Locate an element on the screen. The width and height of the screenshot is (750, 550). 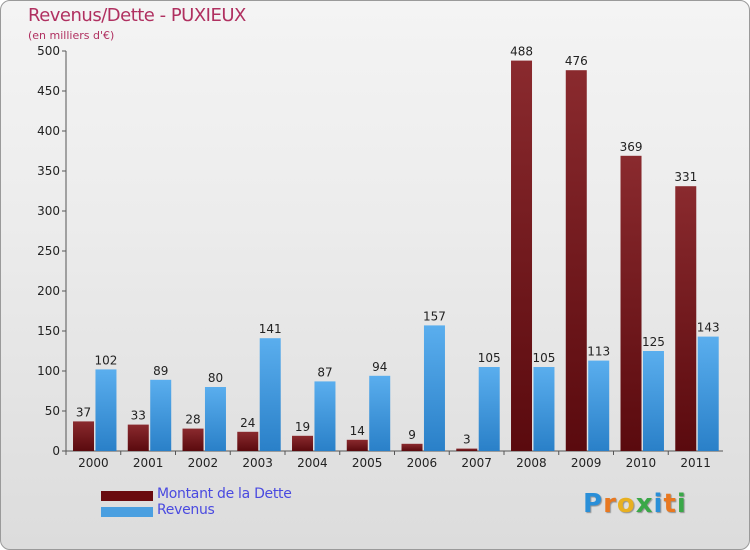
y-tick-label: 250 is located at coordinates (48, 251).